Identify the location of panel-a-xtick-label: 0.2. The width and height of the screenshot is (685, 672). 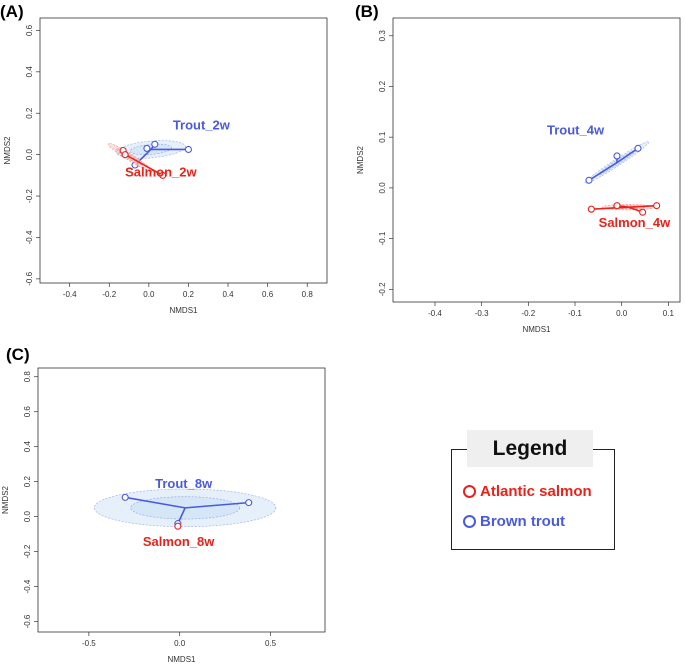
(189, 294).